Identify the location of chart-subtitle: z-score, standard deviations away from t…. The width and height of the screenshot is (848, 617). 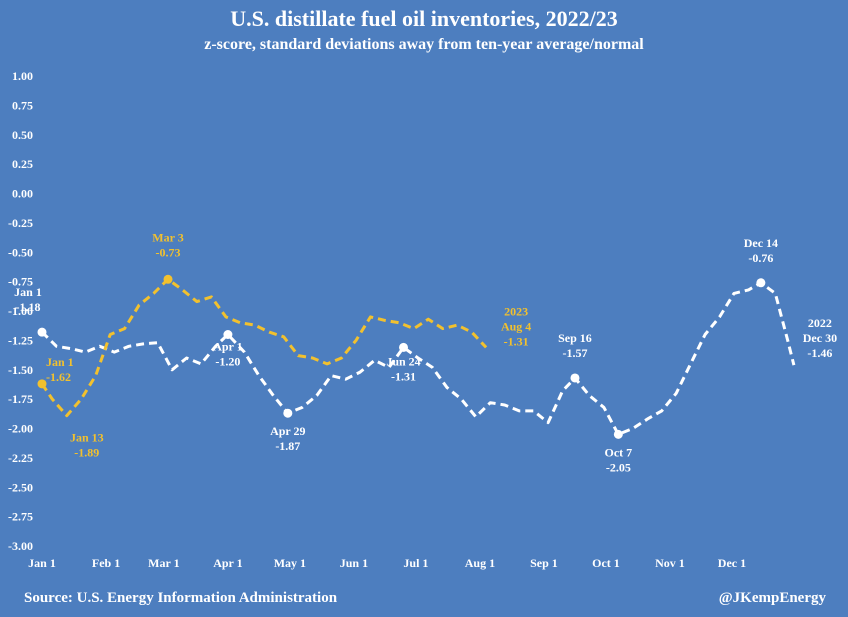
(424, 44).